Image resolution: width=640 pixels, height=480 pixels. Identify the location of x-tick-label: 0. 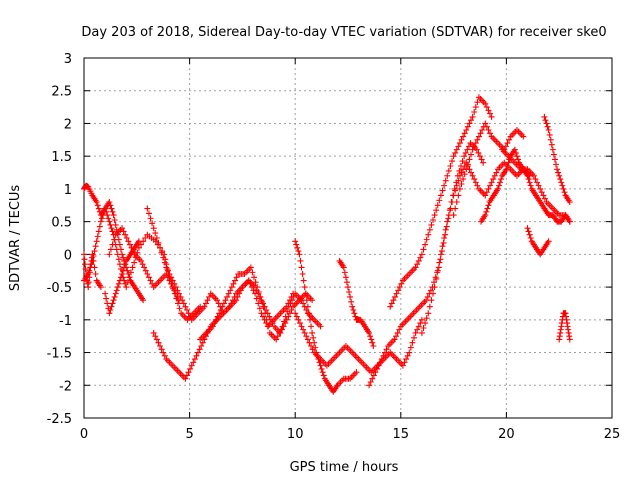
(84, 434).